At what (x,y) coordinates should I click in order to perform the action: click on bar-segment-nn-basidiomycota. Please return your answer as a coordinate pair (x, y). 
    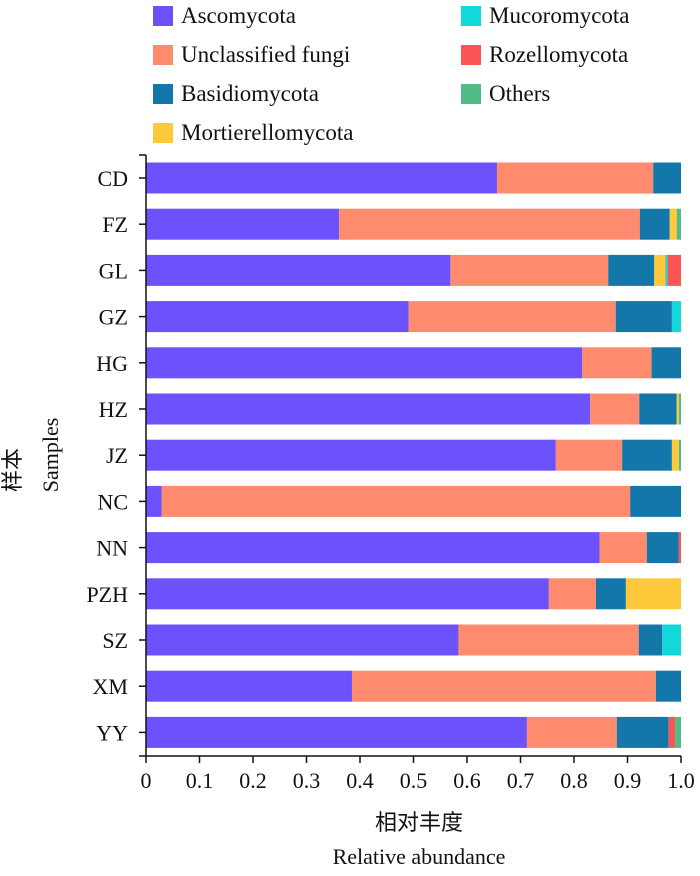
    Looking at the image, I should click on (662, 548).